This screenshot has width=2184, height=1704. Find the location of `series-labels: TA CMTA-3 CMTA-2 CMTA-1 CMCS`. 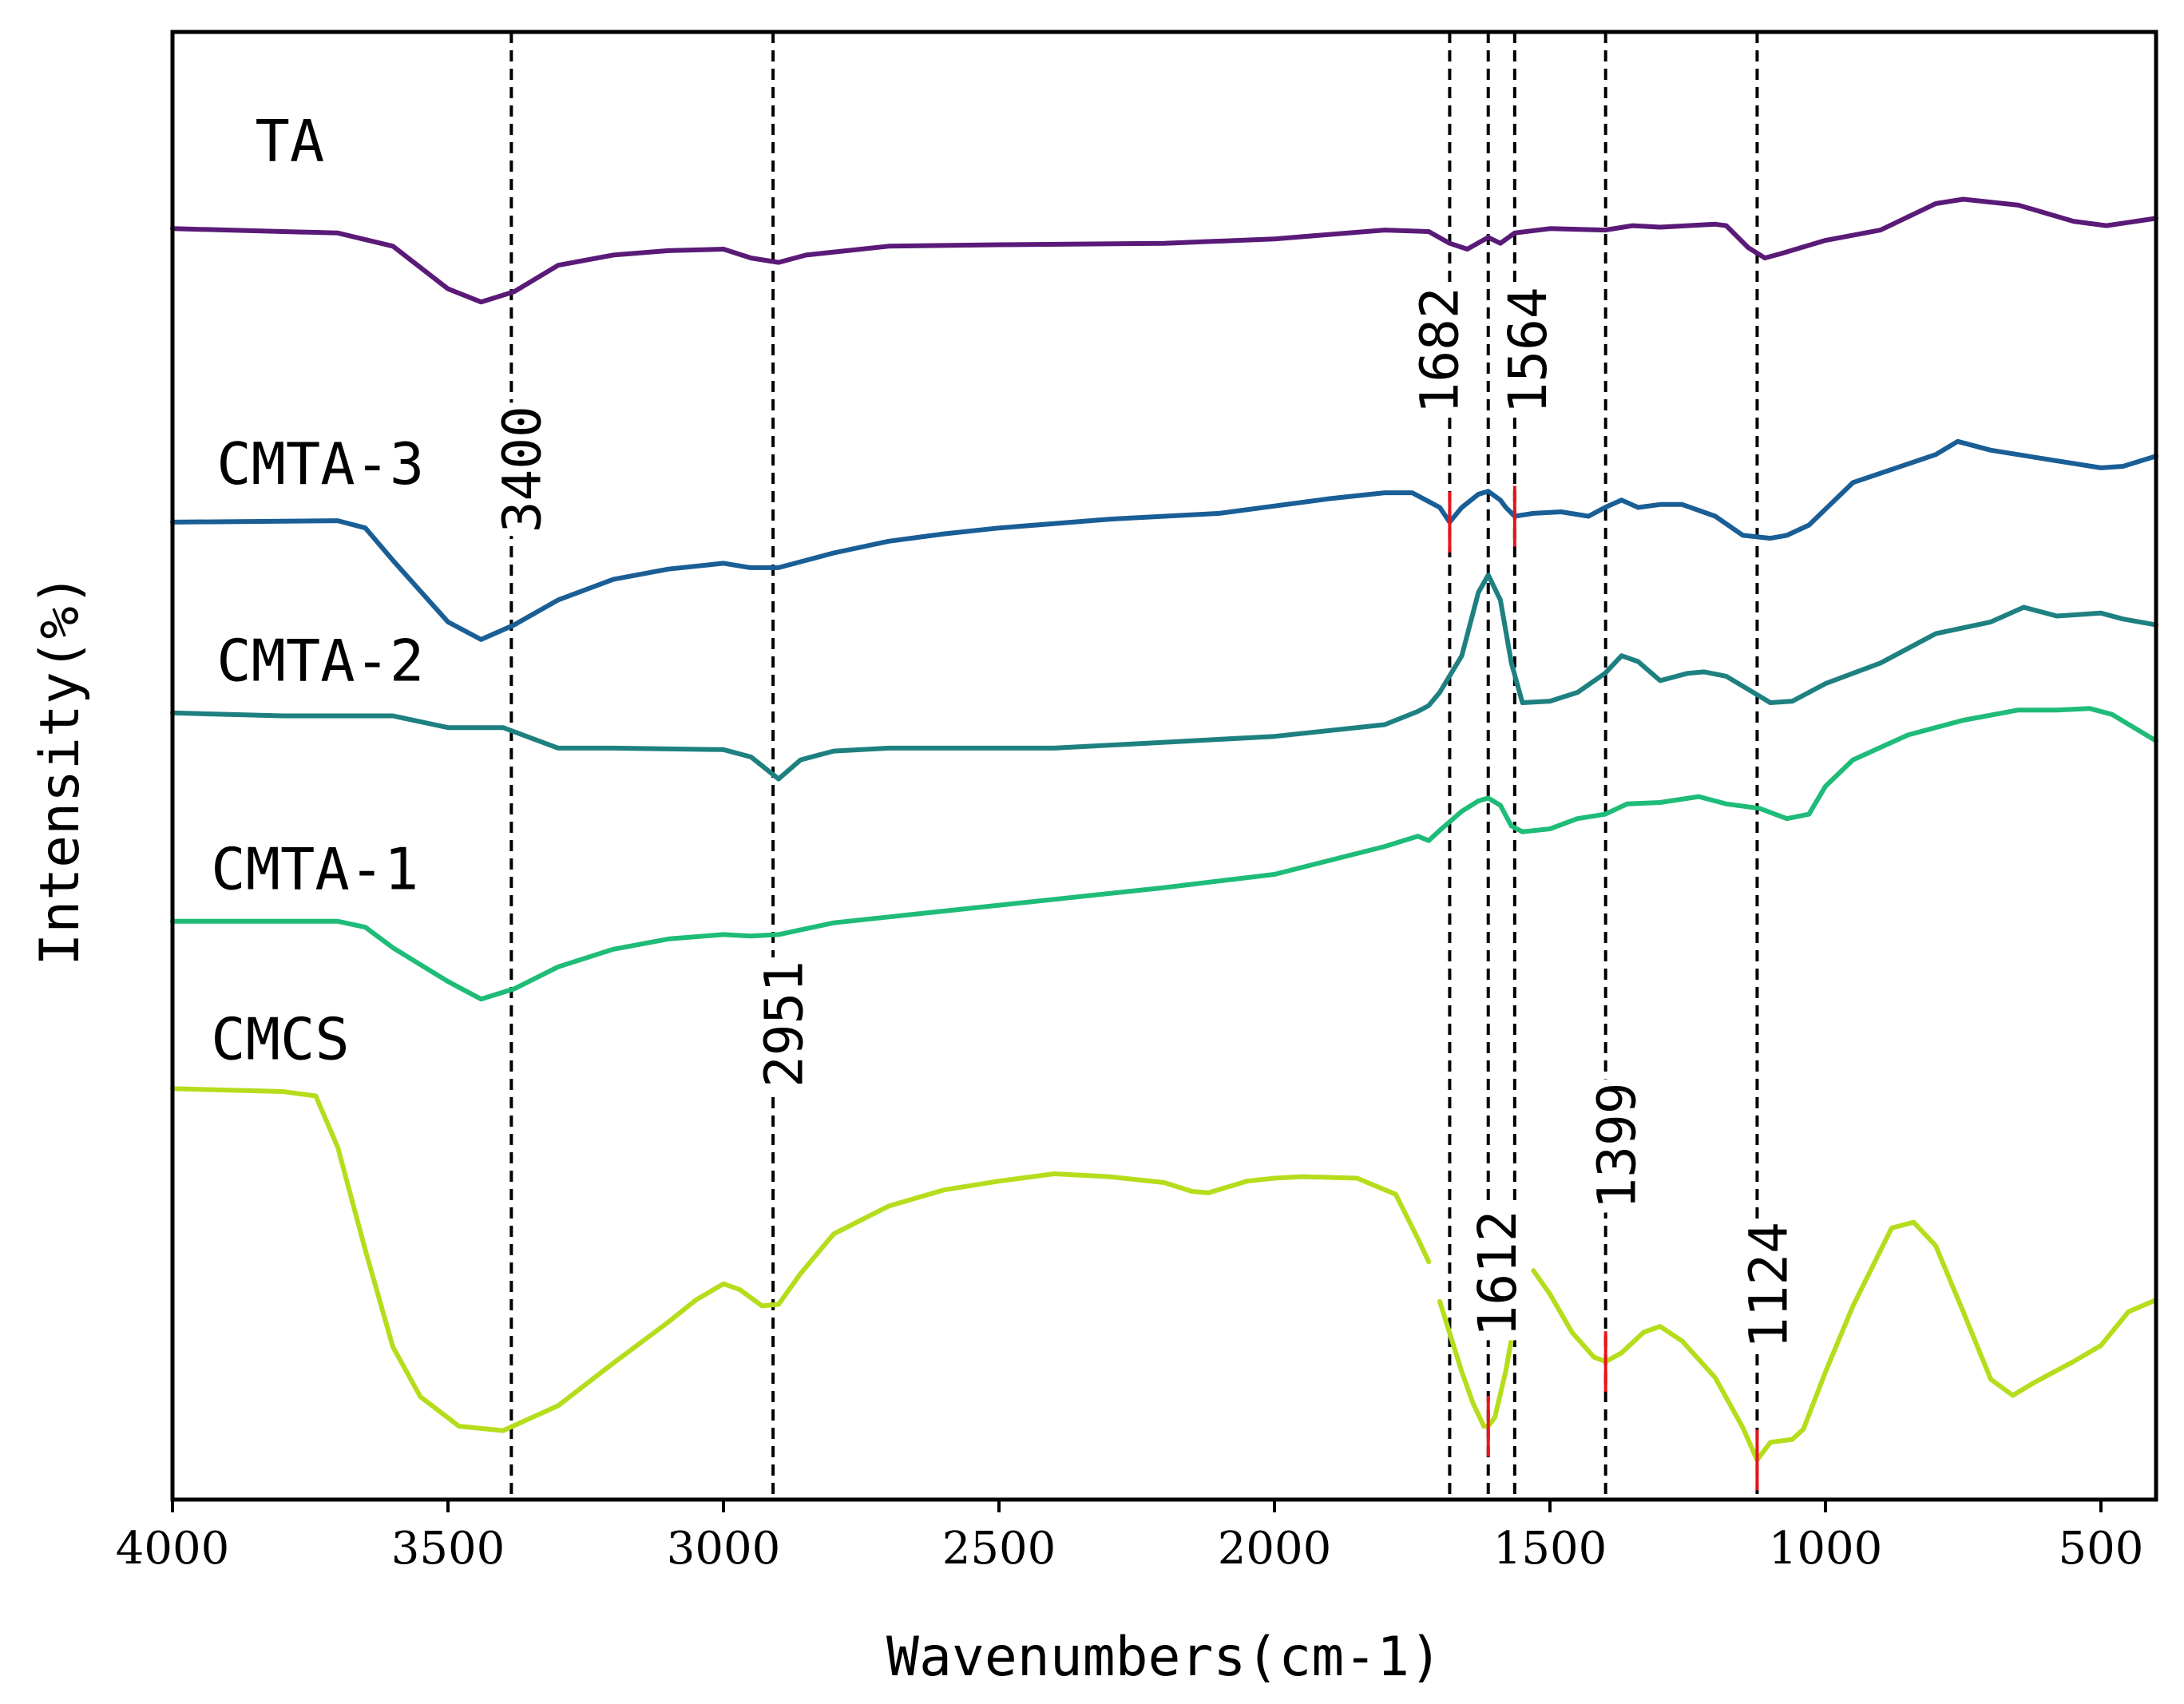

series-labels: TA CMTA-3 CMTA-2 CMTA-1 CMCS is located at coordinates (317, 590).